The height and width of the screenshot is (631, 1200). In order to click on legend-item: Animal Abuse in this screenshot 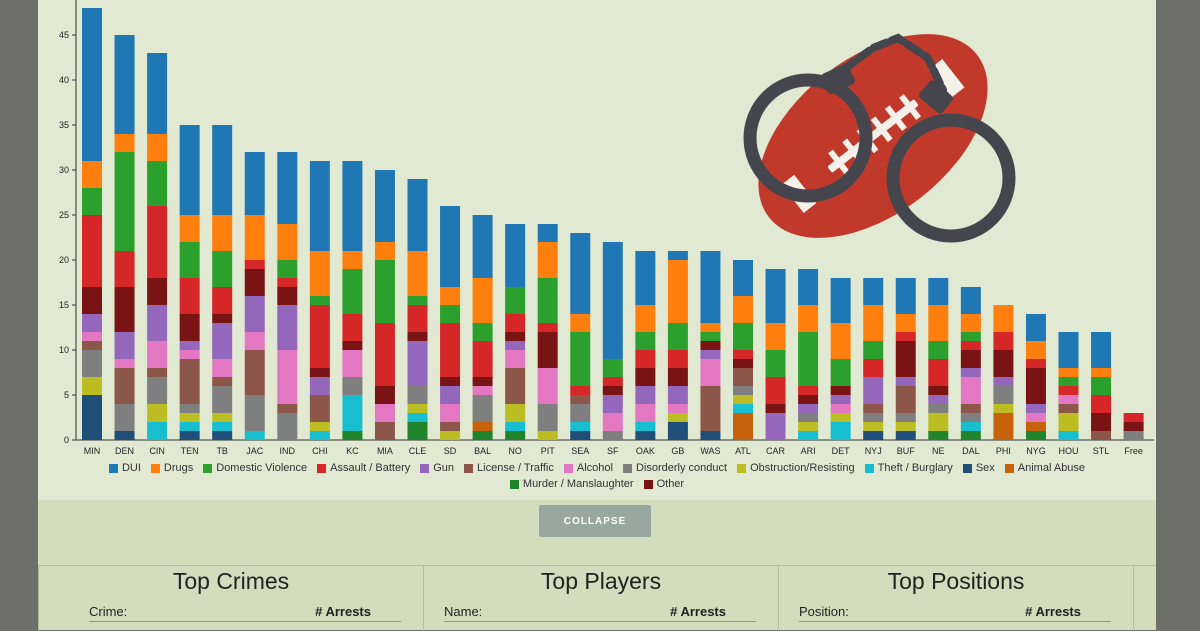, I will do `click(1044, 468)`.